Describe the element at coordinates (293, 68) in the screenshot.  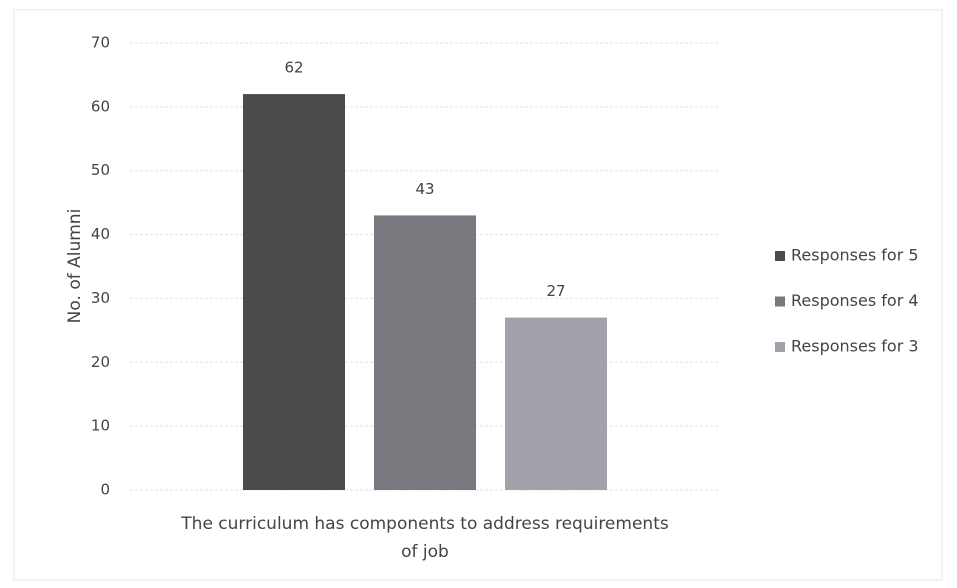
I see `data-label: 62` at that location.